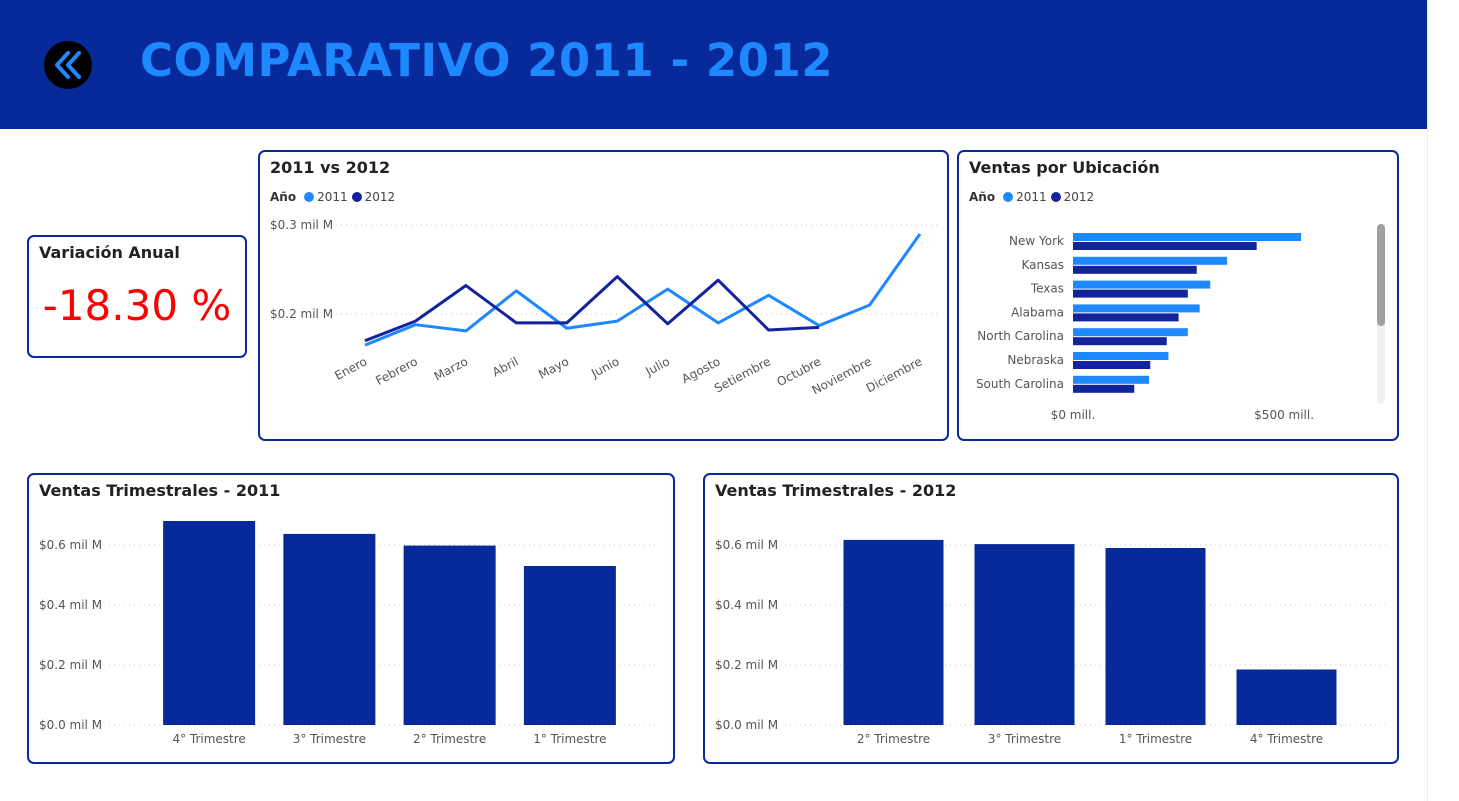 The height and width of the screenshot is (801, 1459). What do you see at coordinates (836, 490) in the screenshot?
I see `quarterly-2012-title: Ventas Trimestrales - 2012` at bounding box center [836, 490].